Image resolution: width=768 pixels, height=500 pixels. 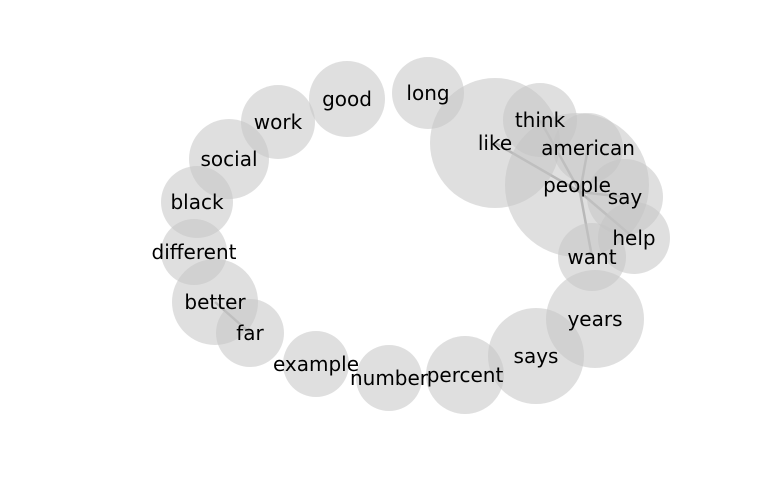 What do you see at coordinates (495, 143) in the screenshot?
I see `node-label-like: like` at bounding box center [495, 143].